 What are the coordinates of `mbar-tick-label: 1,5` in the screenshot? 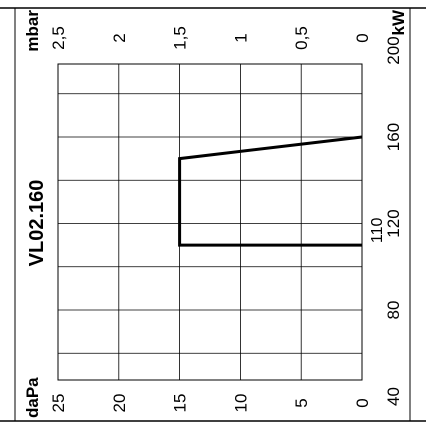 It's located at (180, 38).